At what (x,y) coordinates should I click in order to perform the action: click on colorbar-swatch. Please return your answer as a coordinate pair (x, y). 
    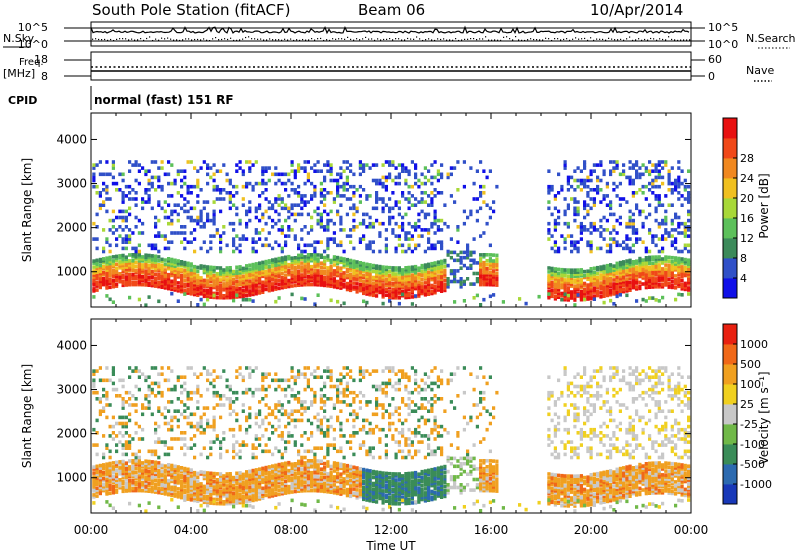
    Looking at the image, I should click on (730, 268).